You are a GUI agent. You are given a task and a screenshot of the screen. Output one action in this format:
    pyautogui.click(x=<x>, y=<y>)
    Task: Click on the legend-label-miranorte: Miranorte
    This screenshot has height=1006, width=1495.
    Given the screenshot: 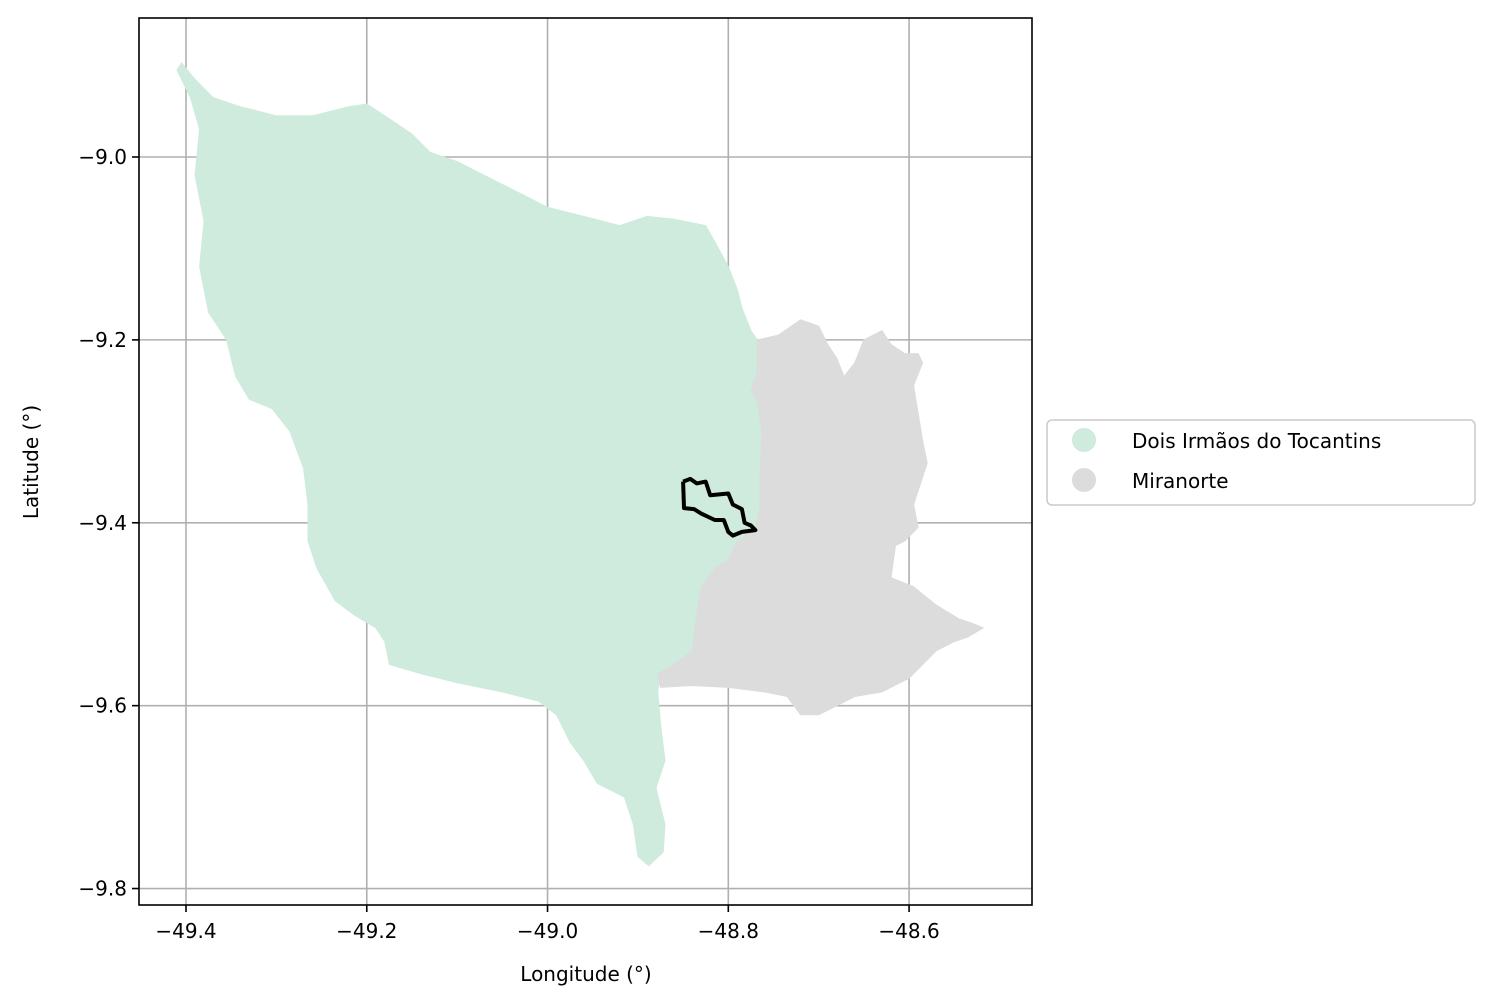 What is the action you would take?
    pyautogui.click(x=1180, y=481)
    